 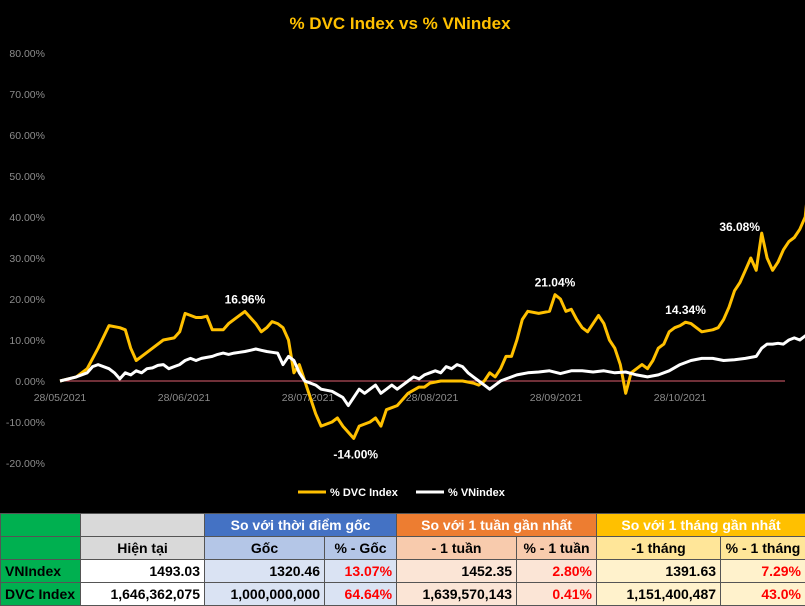 What do you see at coordinates (265, 594) in the screenshot?
I see `cell-base: 1,000,000,000` at bounding box center [265, 594].